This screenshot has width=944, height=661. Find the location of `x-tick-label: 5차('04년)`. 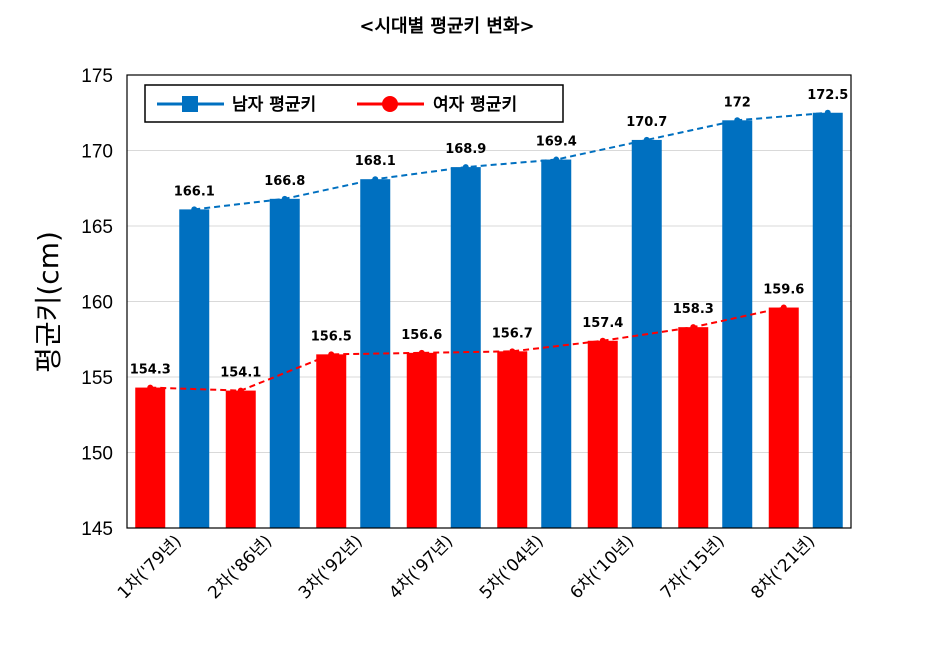

x-tick-label: 5차('04년) is located at coordinates (512, 567).